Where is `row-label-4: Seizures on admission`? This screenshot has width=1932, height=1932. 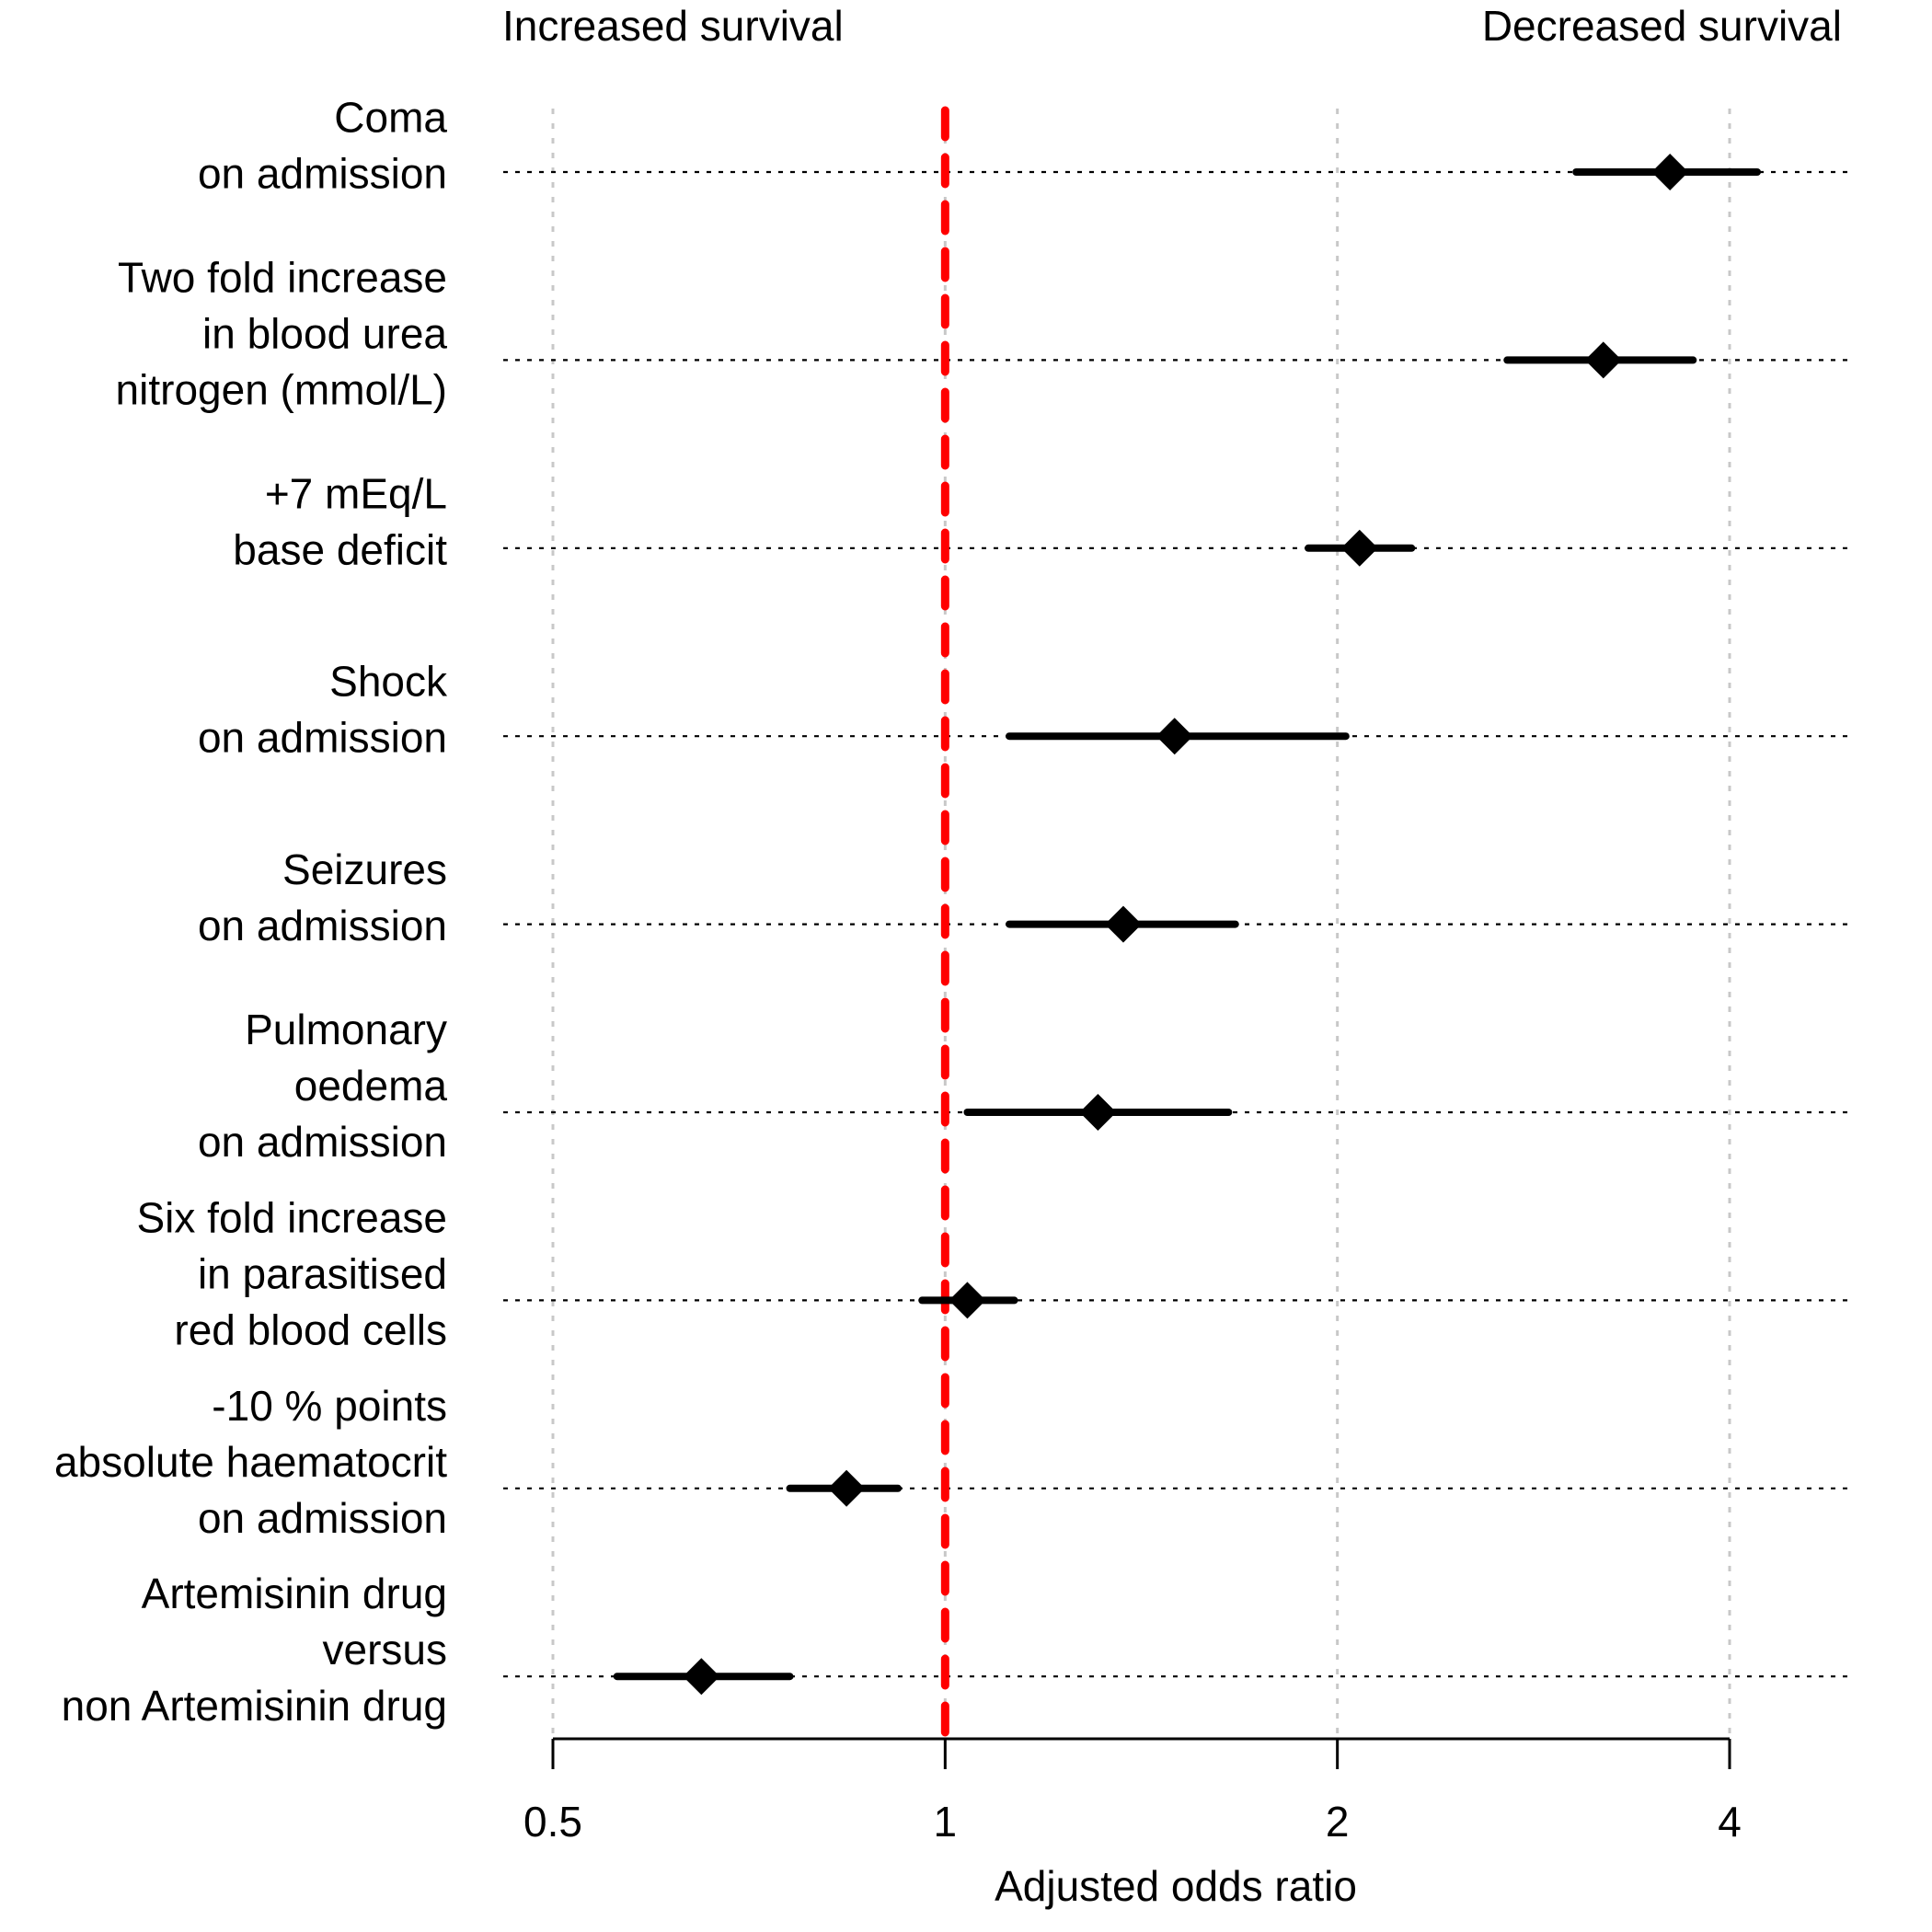
row-label-4: Seizures on admission is located at coordinates (322, 897).